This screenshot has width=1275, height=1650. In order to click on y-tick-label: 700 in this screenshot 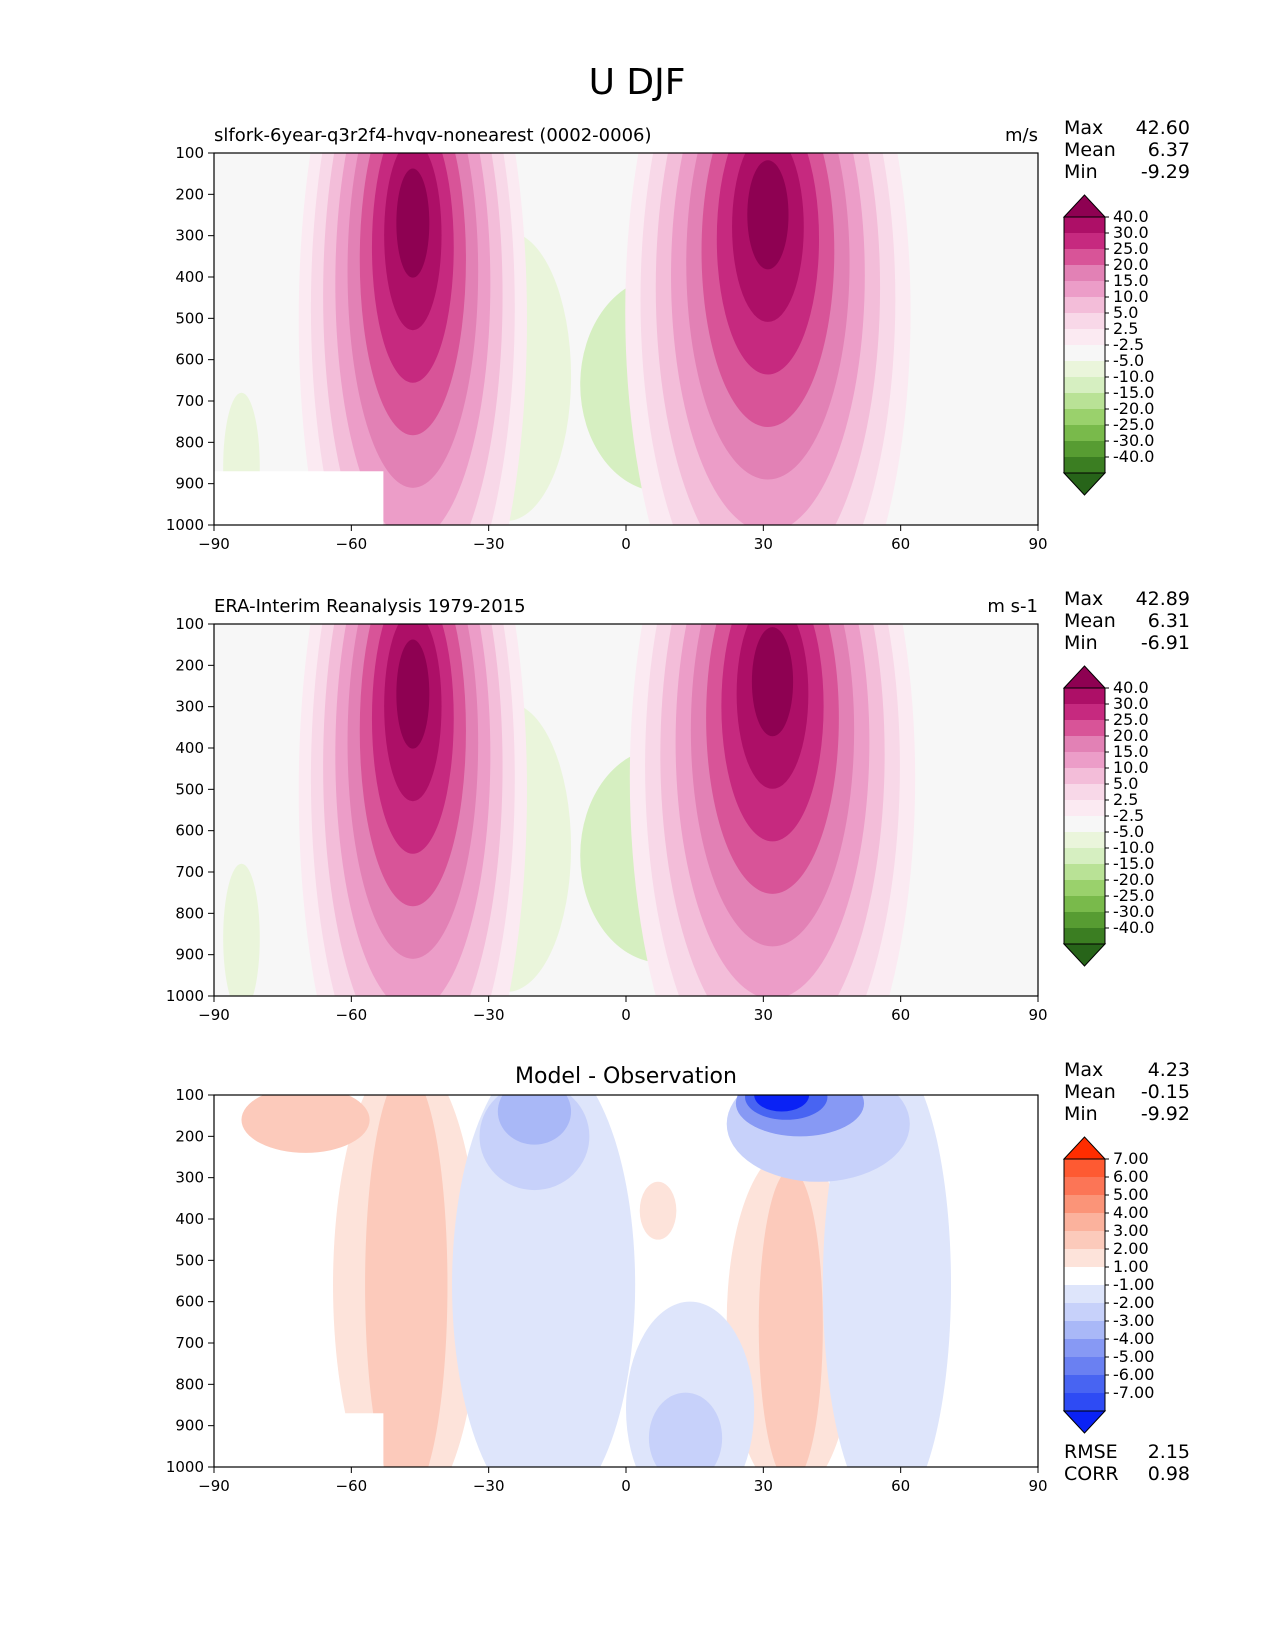, I will do `click(189, 872)`.